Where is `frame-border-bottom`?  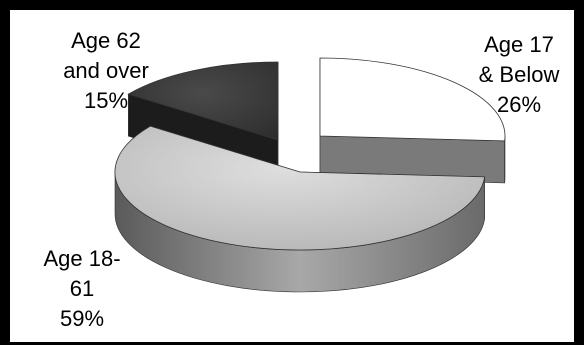 frame-border-bottom is located at coordinates (292, 343).